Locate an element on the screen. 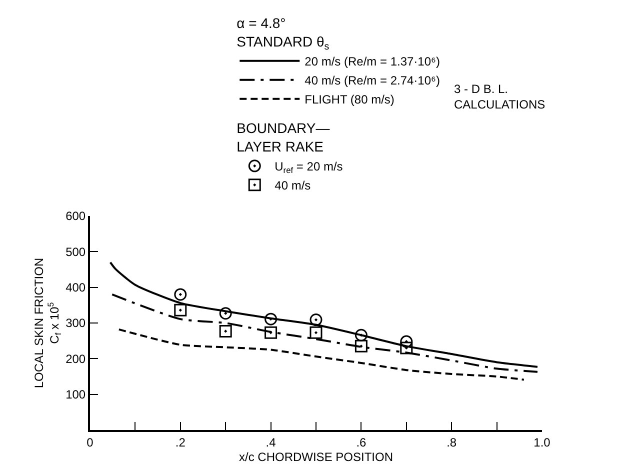  x-tick-label: 1.0 is located at coordinates (542, 442).